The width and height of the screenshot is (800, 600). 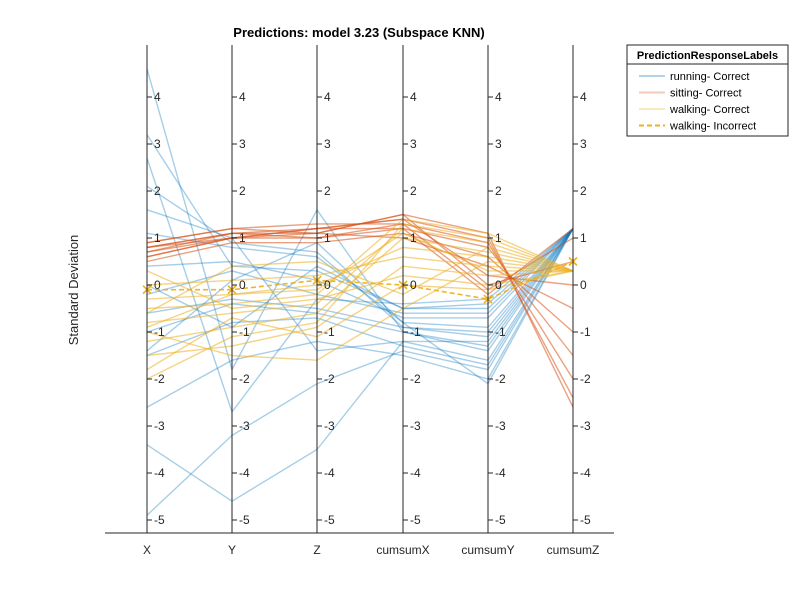 I want to click on chart-title: Predictions: model 3.23 (Subspace KNN), so click(x=358, y=32).